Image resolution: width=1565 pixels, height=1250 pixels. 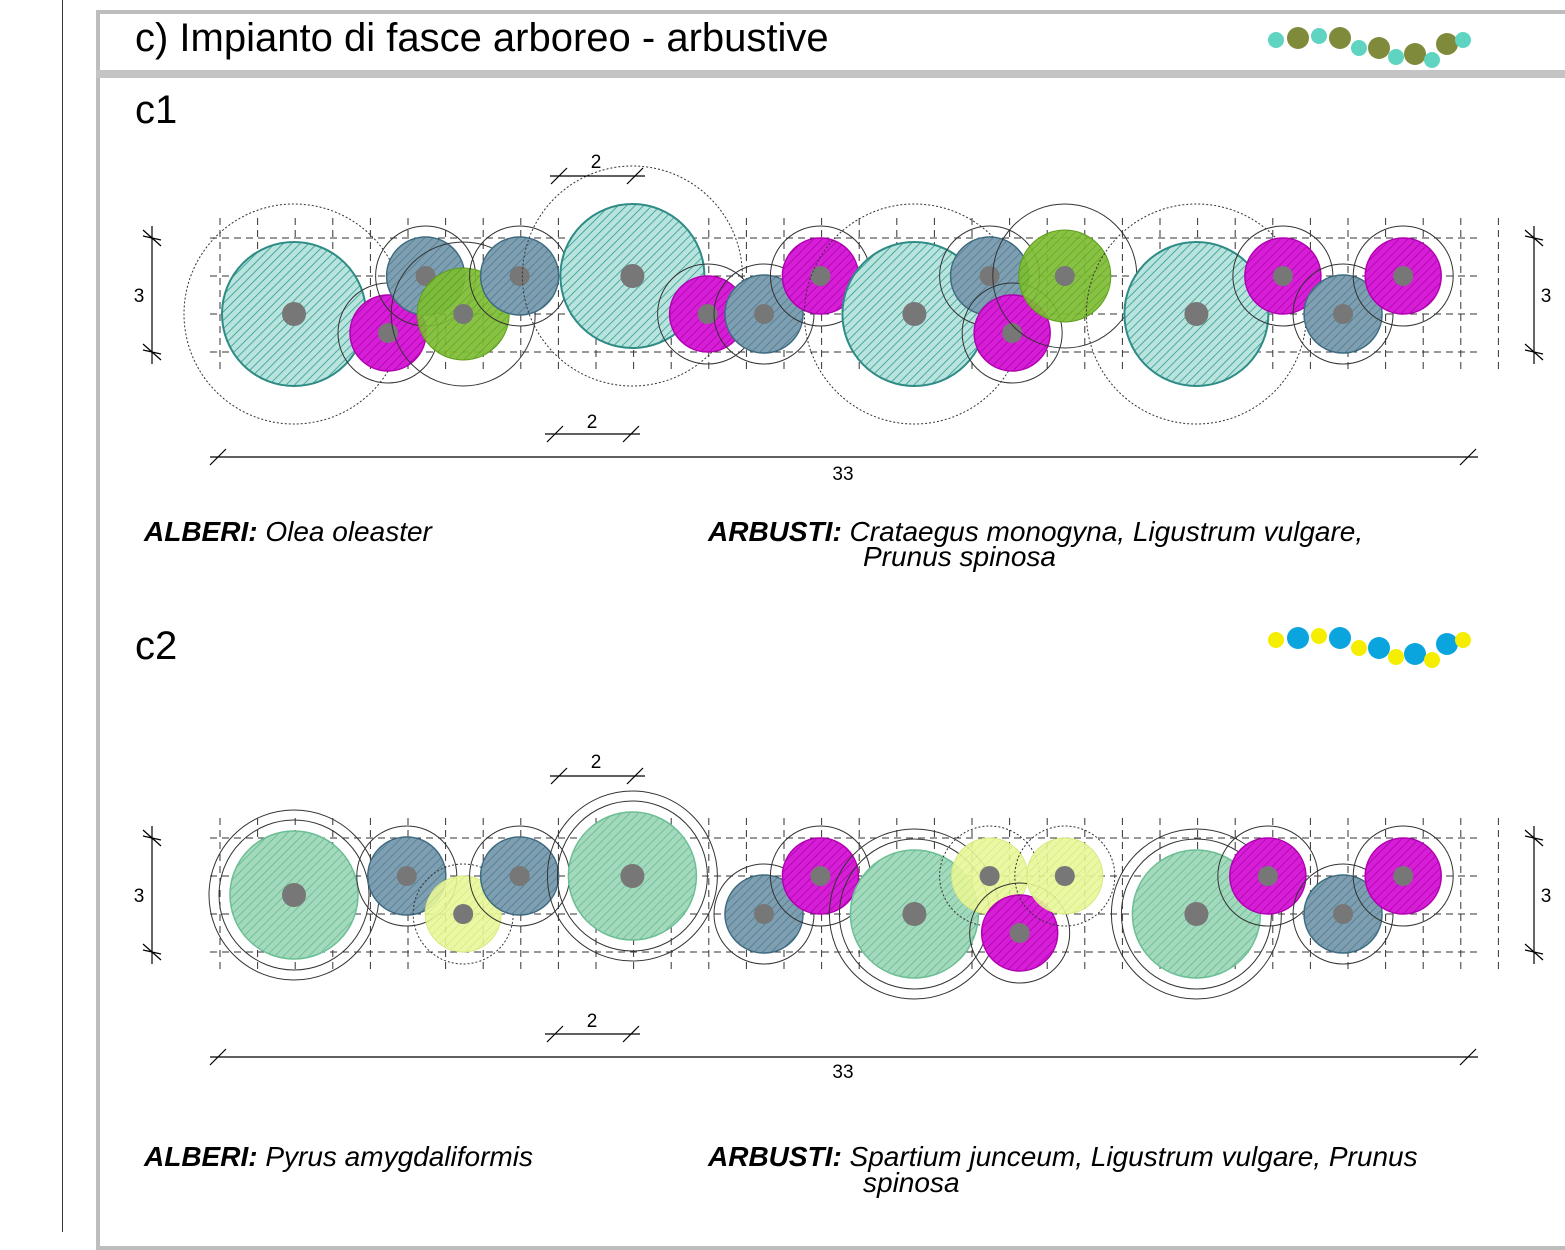 I want to click on dim-length-c1: 33, so click(x=842, y=474).